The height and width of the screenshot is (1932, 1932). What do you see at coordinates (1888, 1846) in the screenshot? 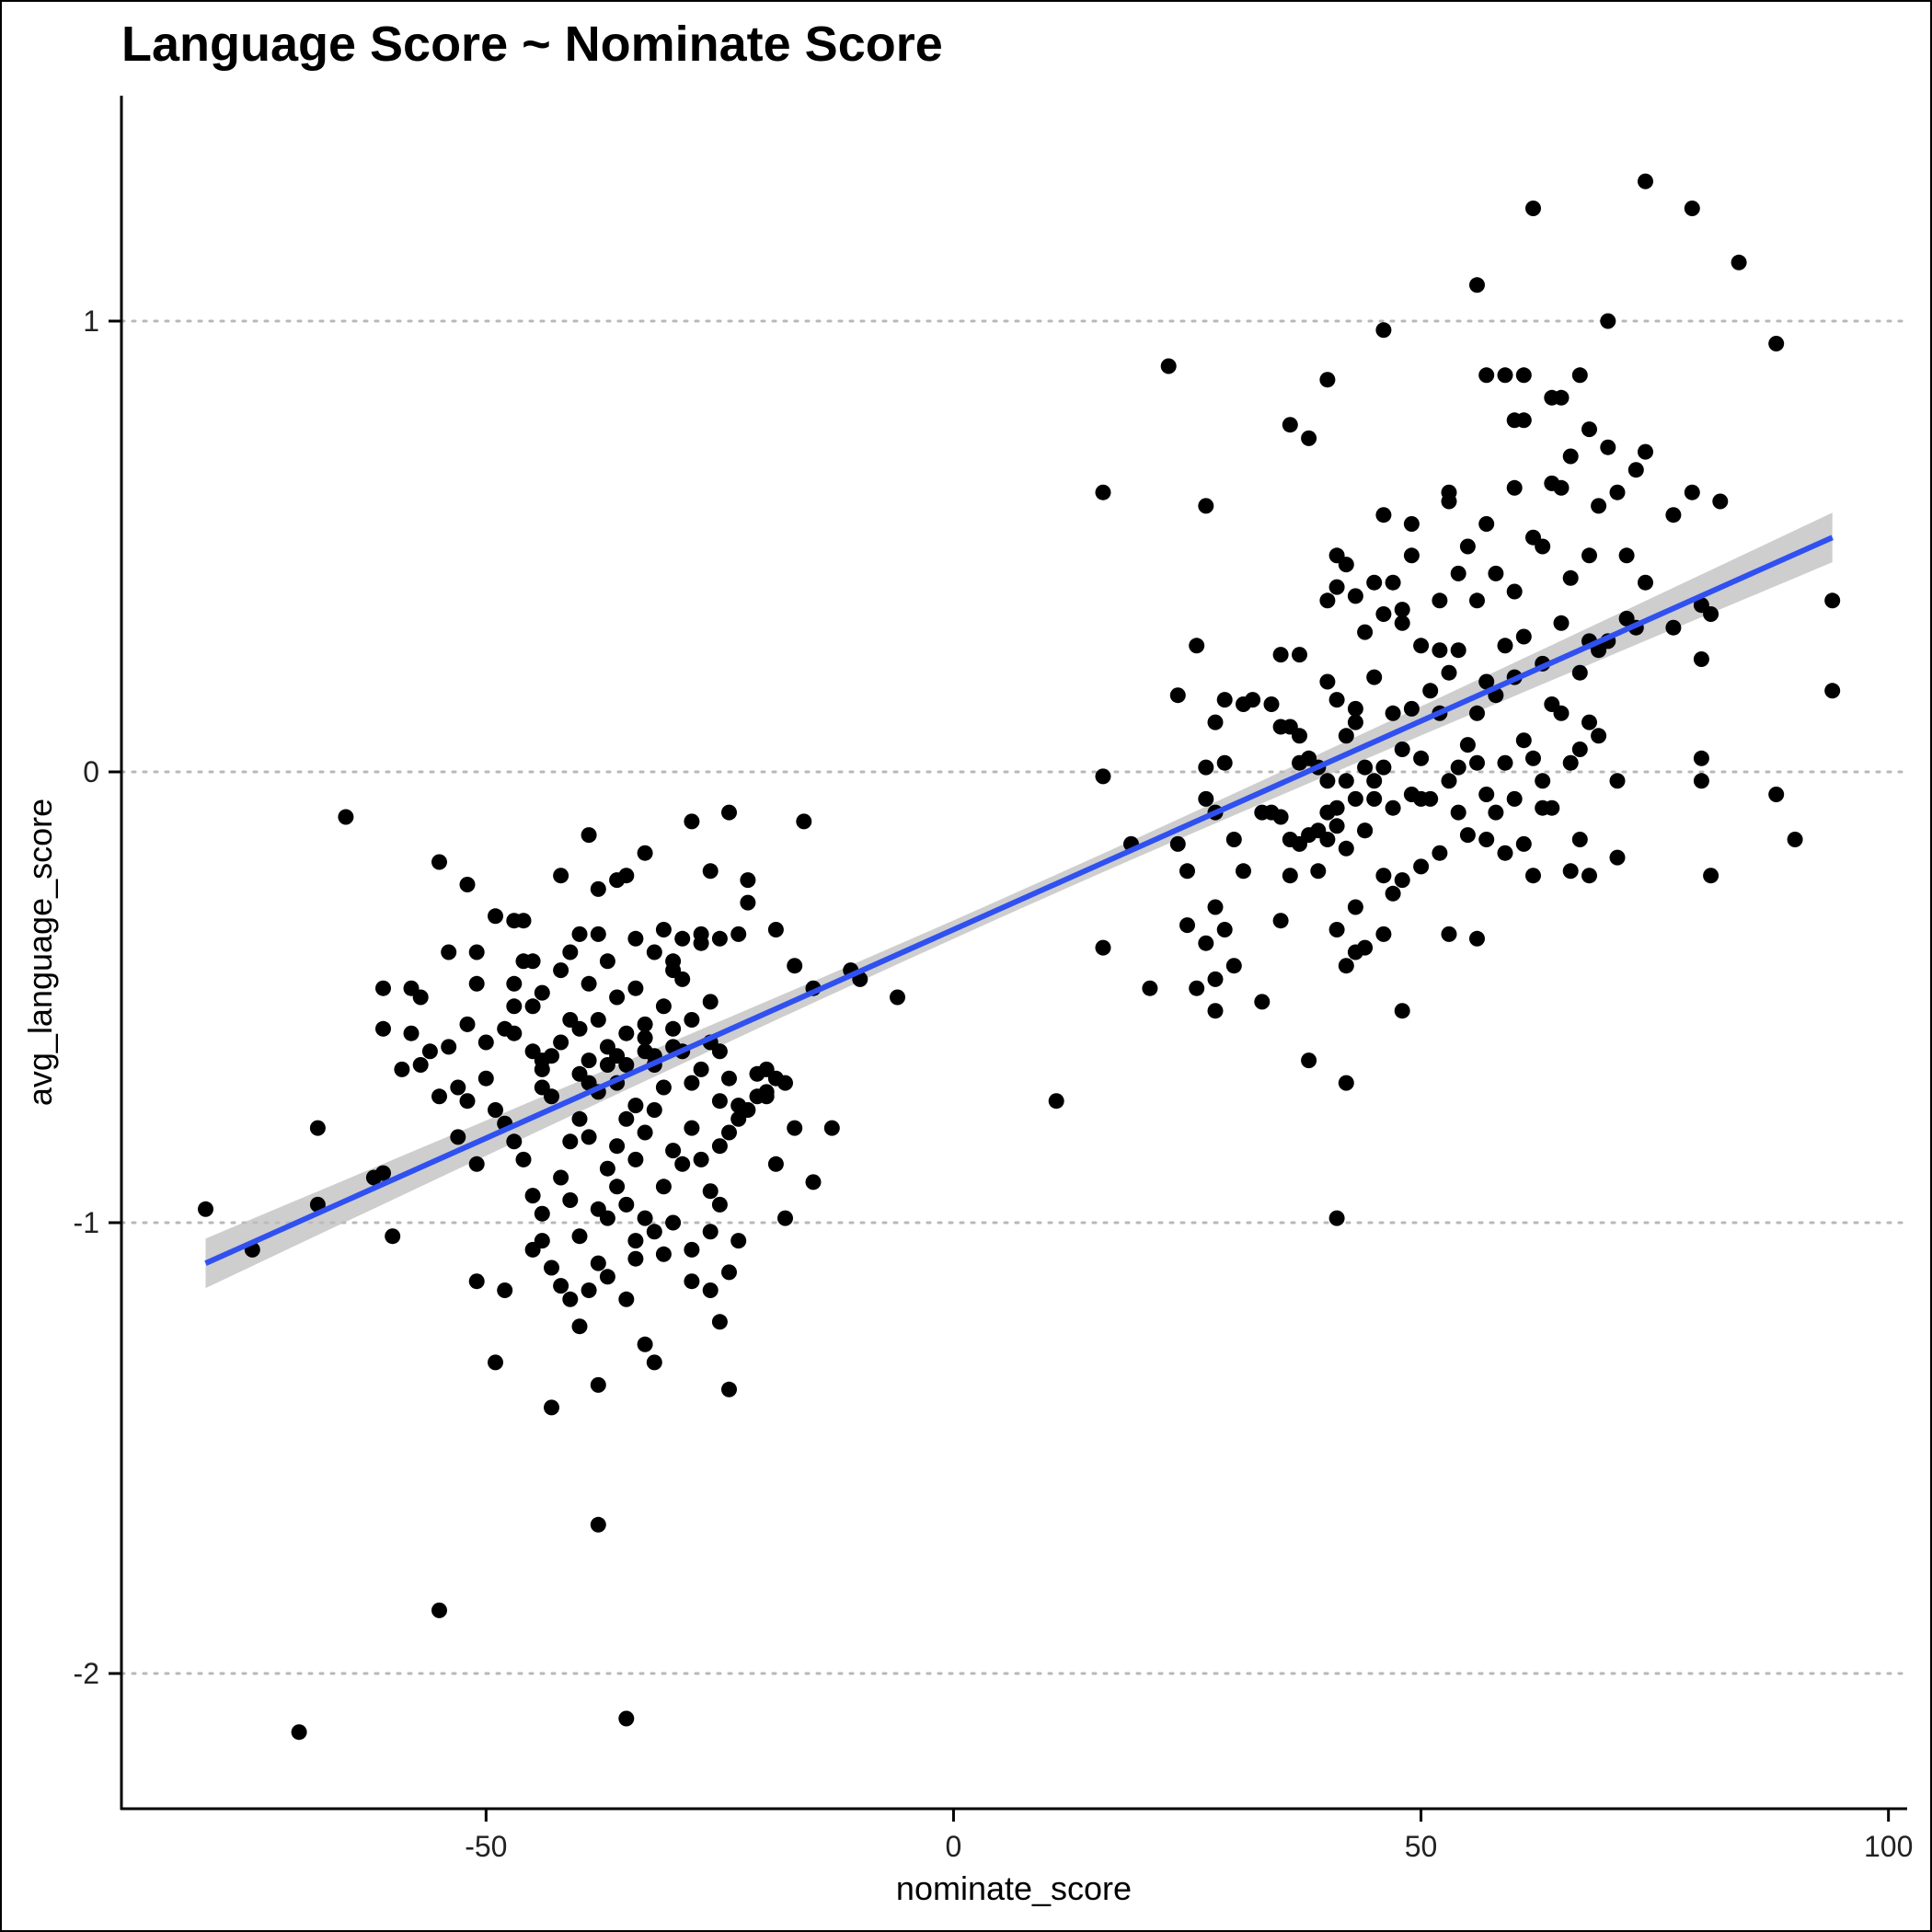
I see `x-tick-label-3: 100` at bounding box center [1888, 1846].